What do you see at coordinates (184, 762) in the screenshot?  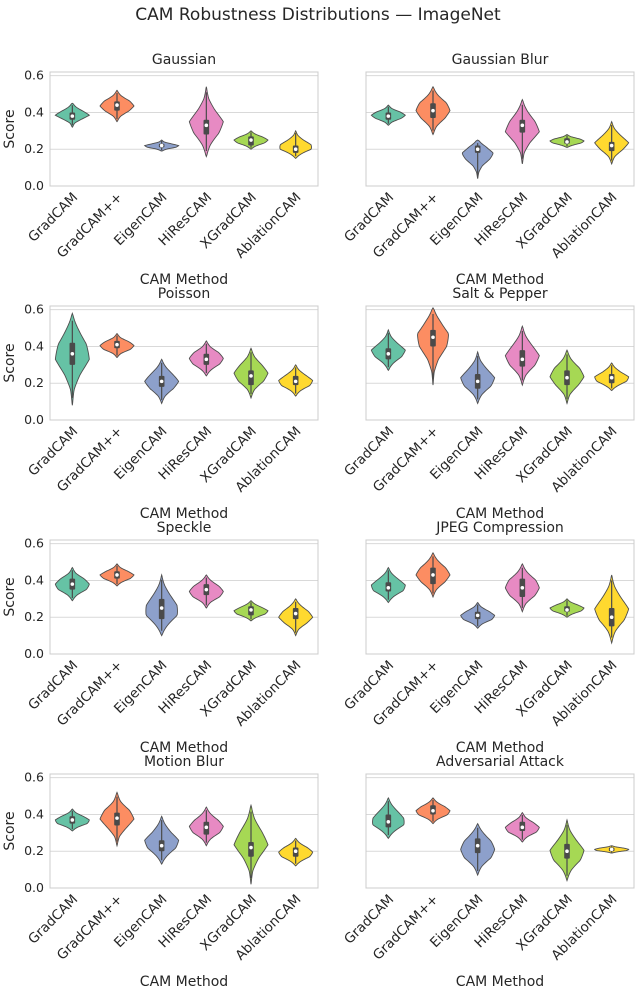 I see `panel-title: Motion Blur` at bounding box center [184, 762].